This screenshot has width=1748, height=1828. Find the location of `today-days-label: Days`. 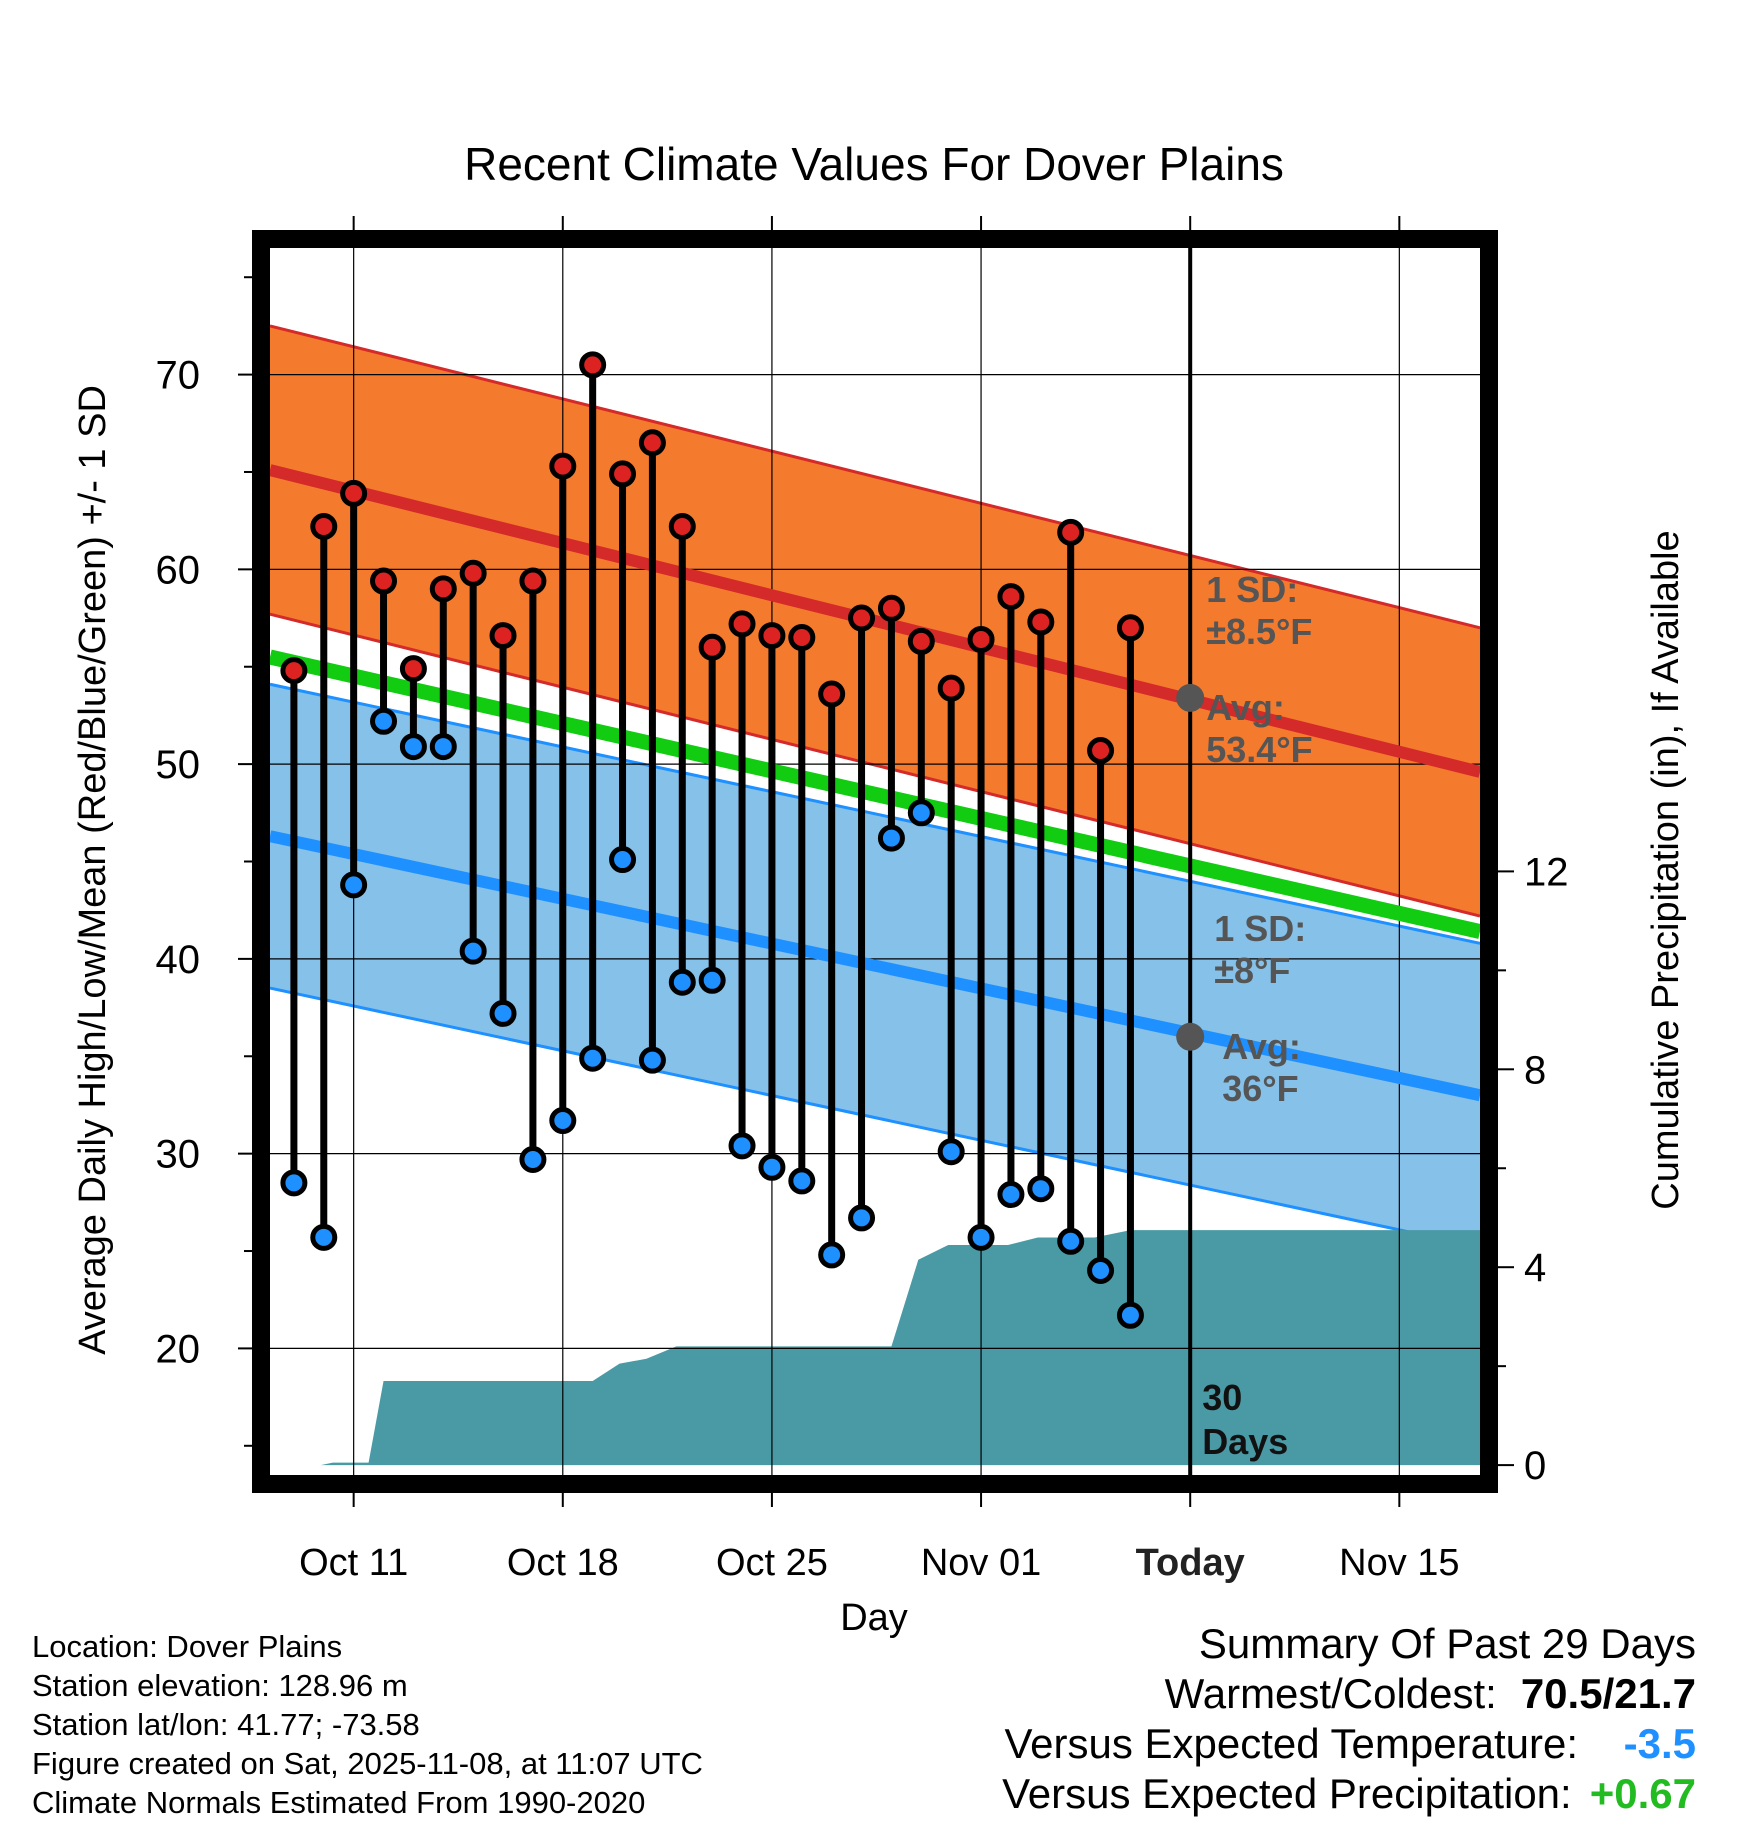

today-days-label: Days is located at coordinates (1245, 1441).